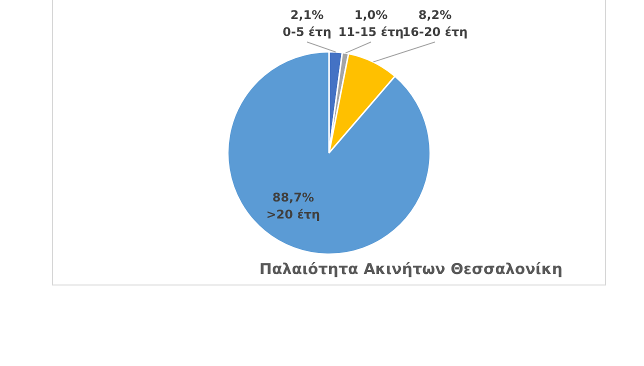 The image size is (644, 366). I want to click on data-label: 88,7%, so click(293, 197).